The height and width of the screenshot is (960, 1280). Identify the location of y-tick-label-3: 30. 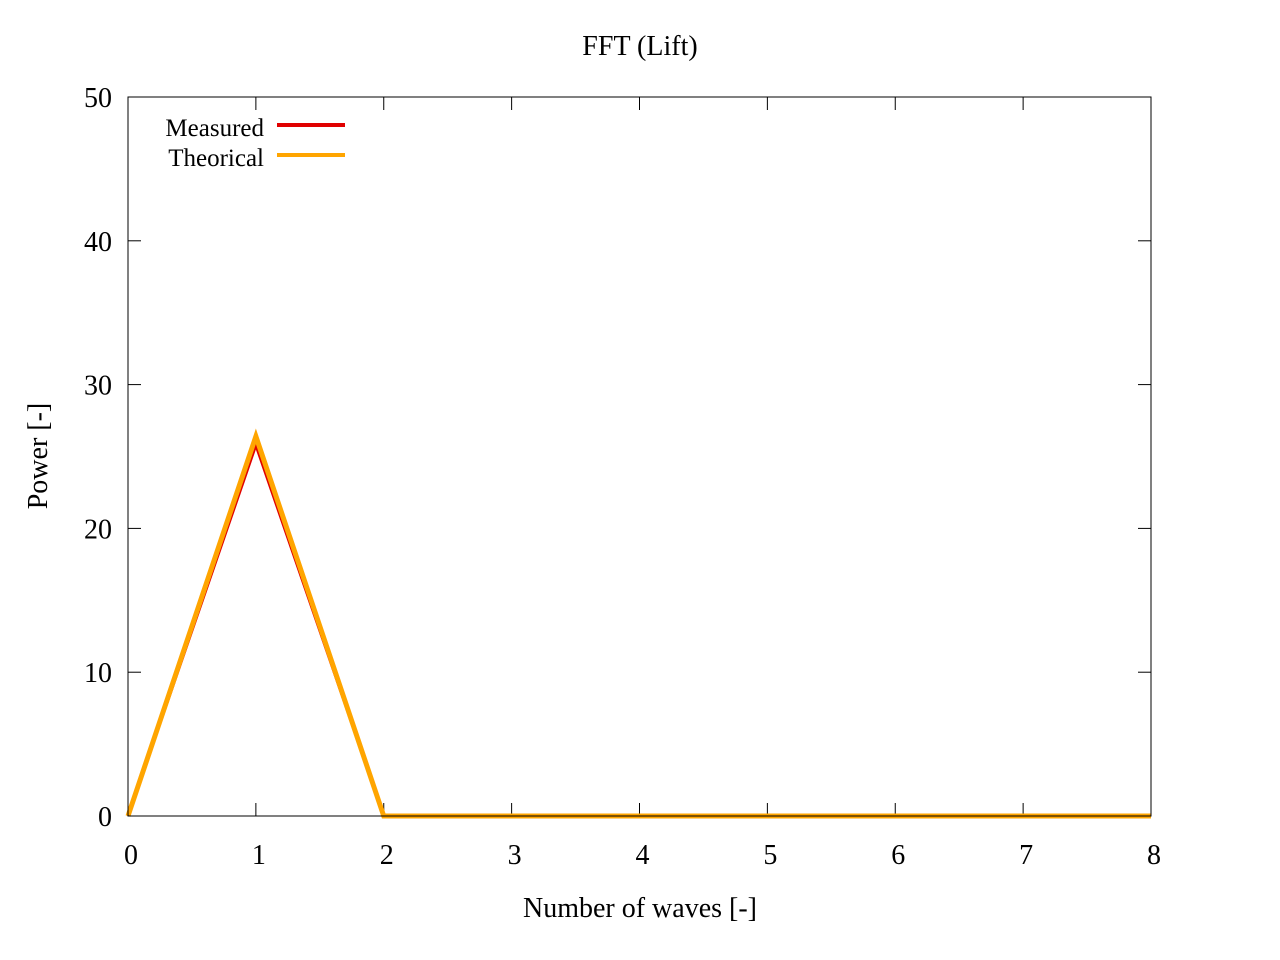
(98, 386).